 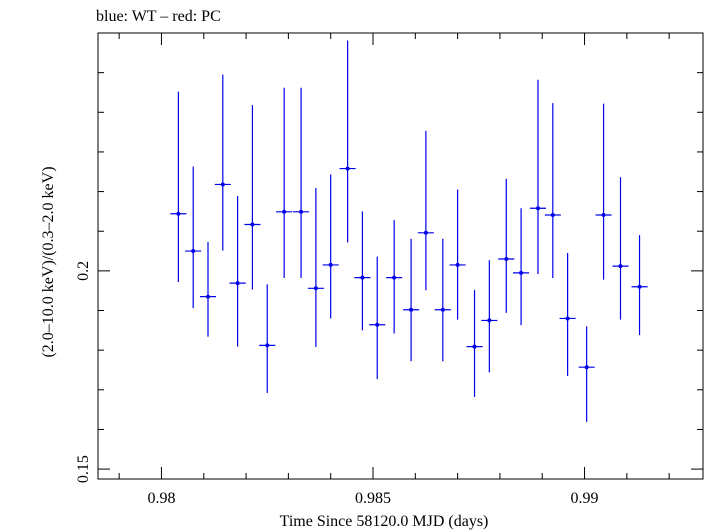 What do you see at coordinates (384, 521) in the screenshot?
I see `x-axis-label: Time Since 58120.0 MJD (days)` at bounding box center [384, 521].